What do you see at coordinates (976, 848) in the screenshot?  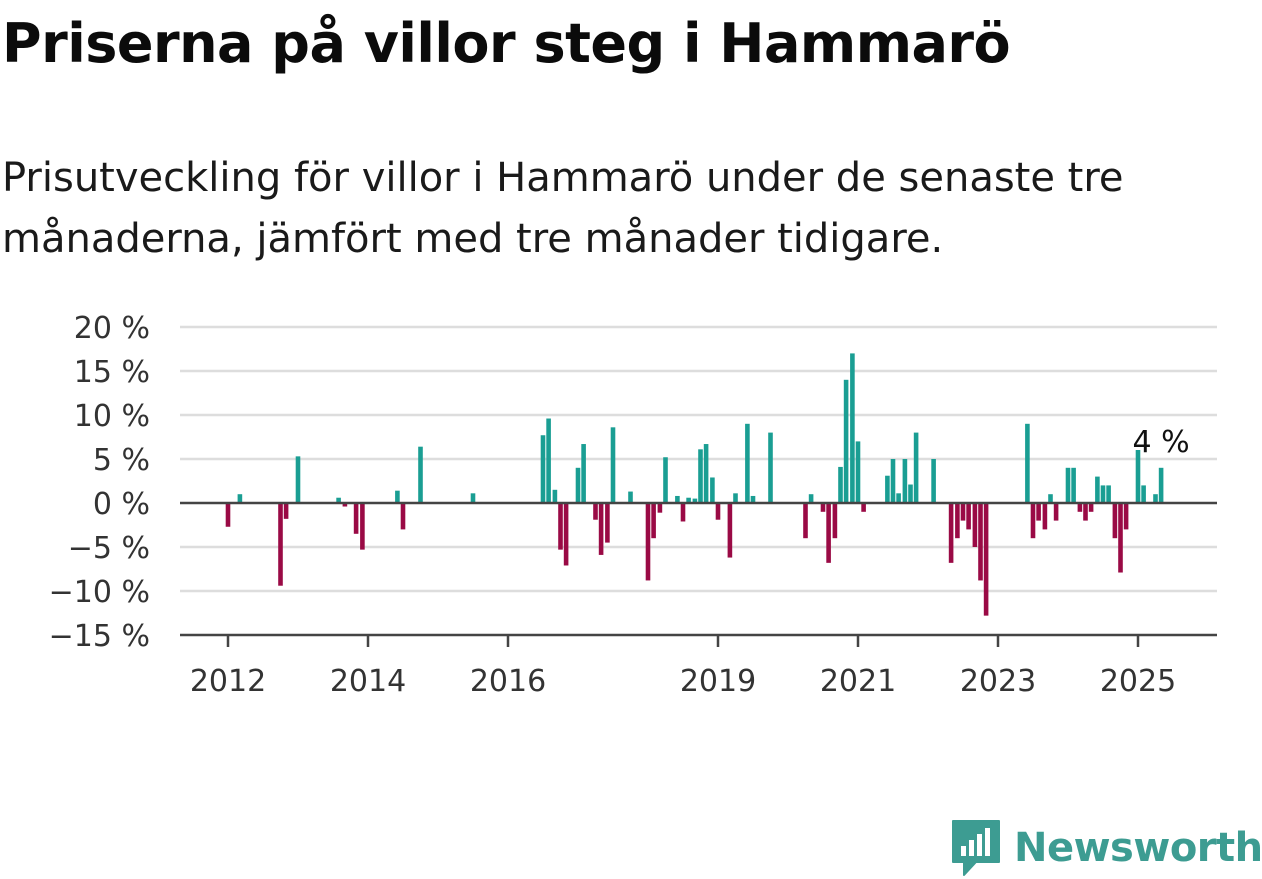 I see `chart-logo-icon` at bounding box center [976, 848].